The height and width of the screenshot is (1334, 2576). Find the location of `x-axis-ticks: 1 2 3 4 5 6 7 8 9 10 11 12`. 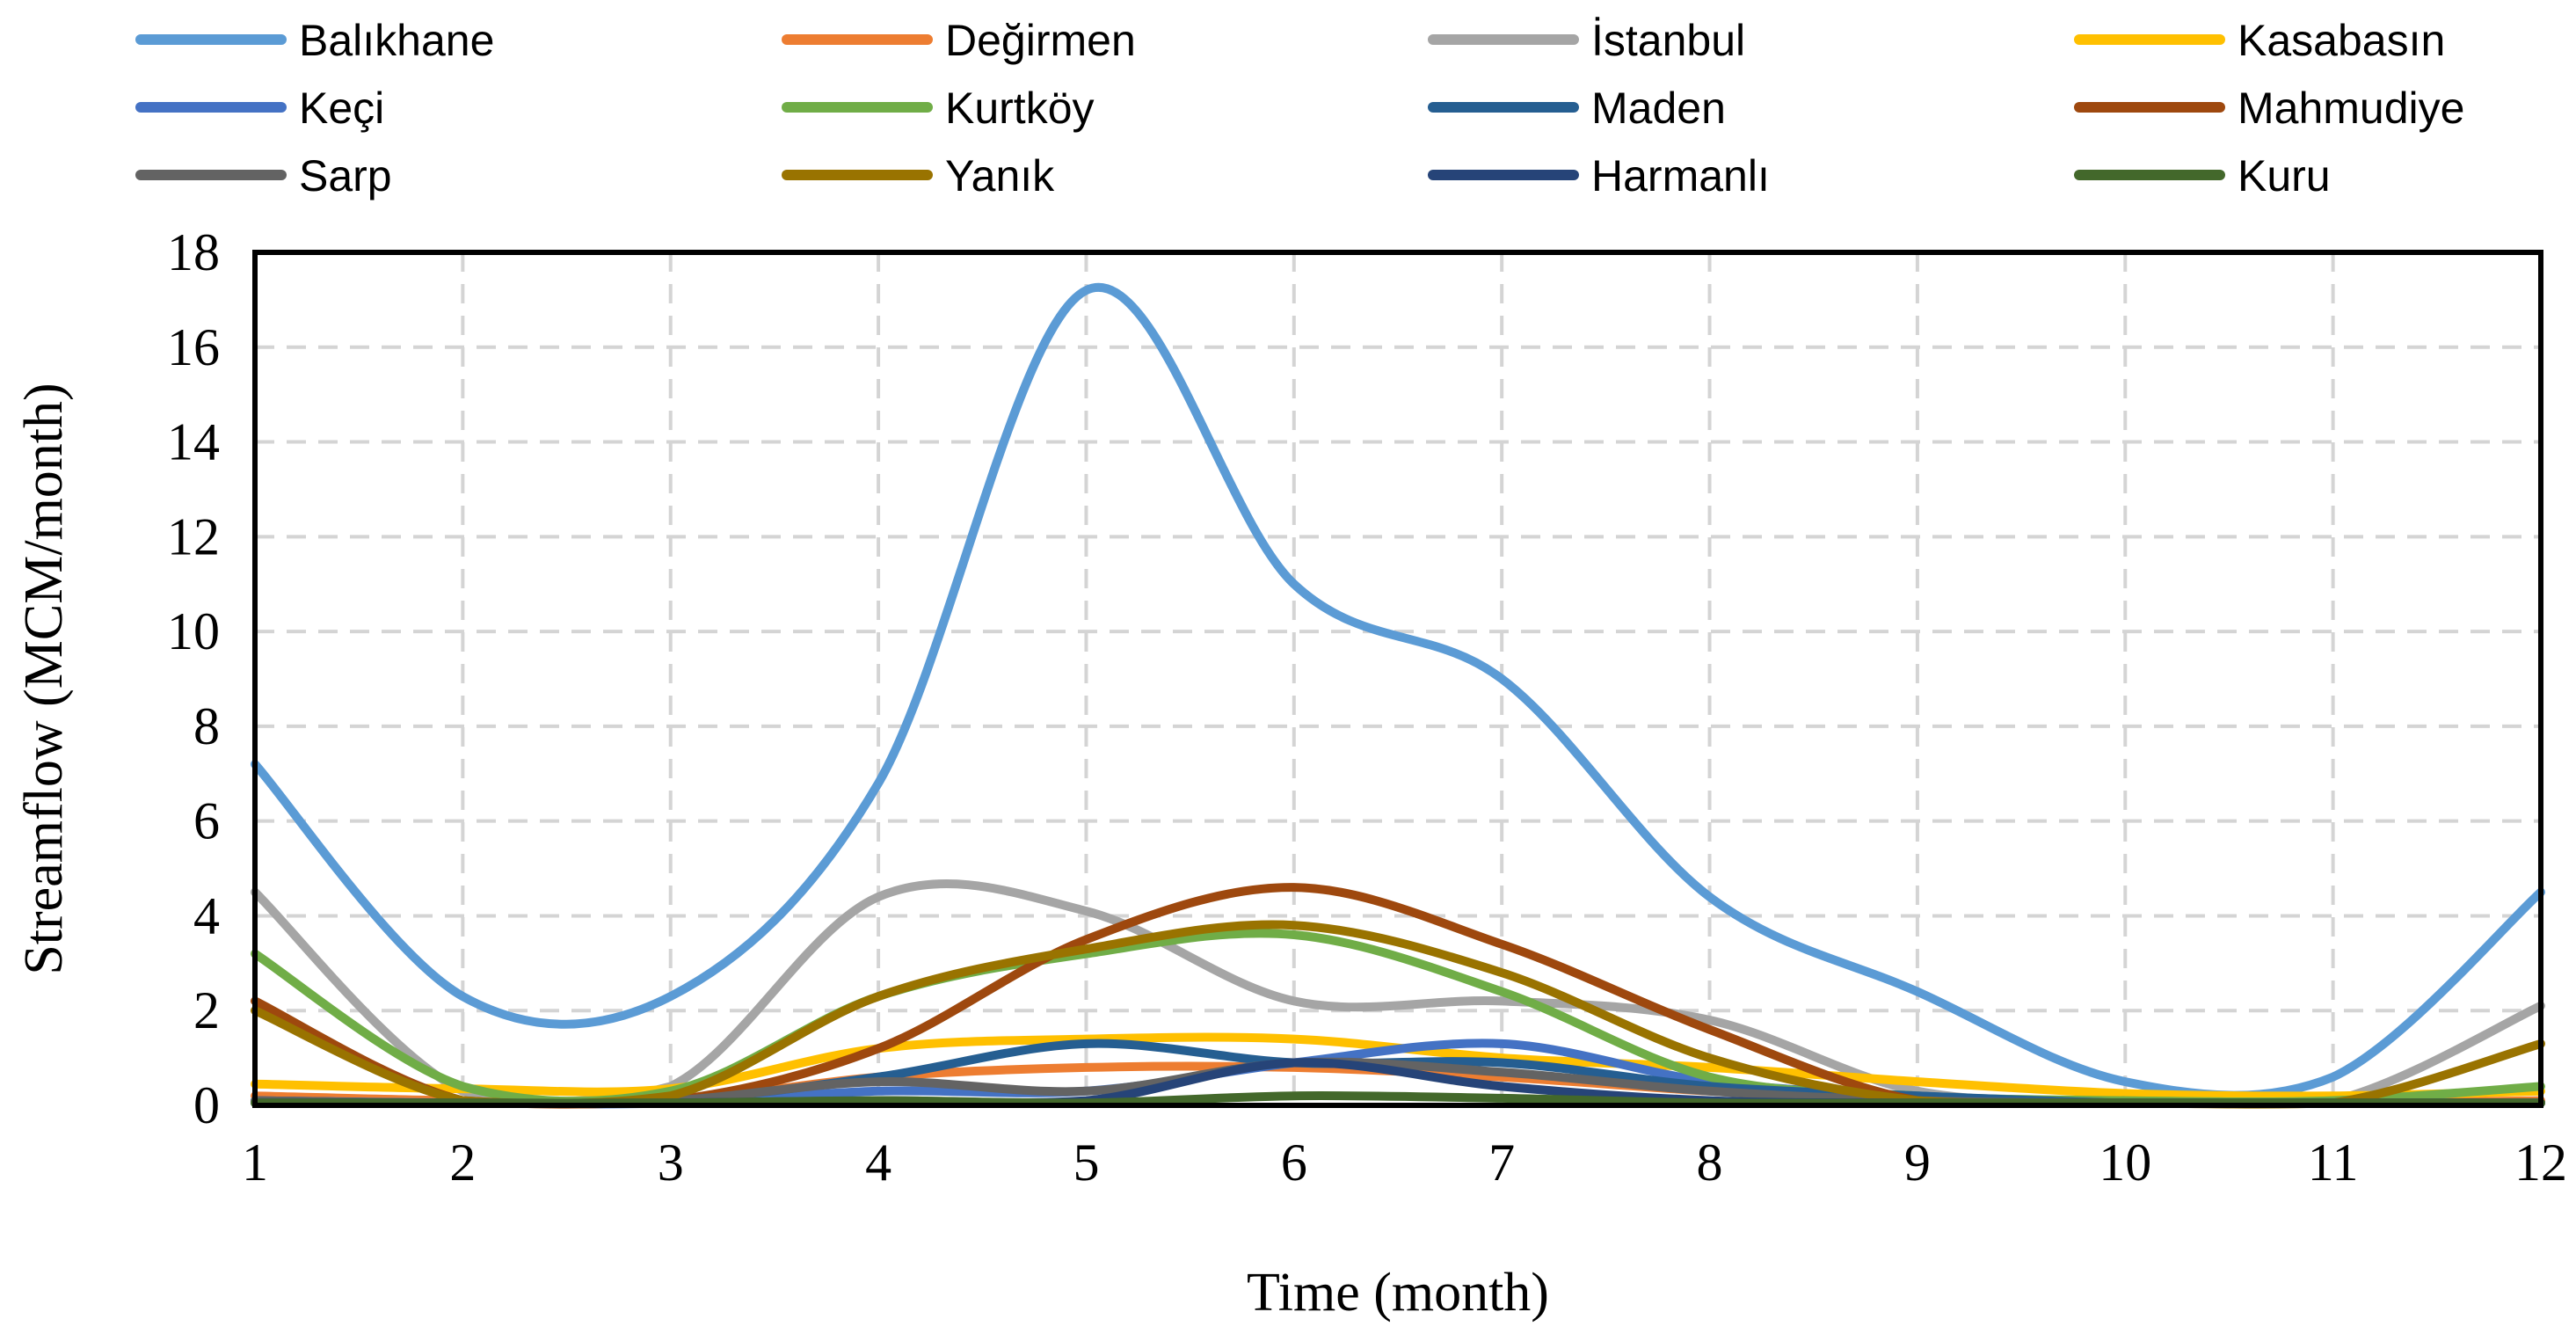

x-axis-ticks: 1 2 3 4 5 6 7 8 9 10 11 12 is located at coordinates (1404, 1163).